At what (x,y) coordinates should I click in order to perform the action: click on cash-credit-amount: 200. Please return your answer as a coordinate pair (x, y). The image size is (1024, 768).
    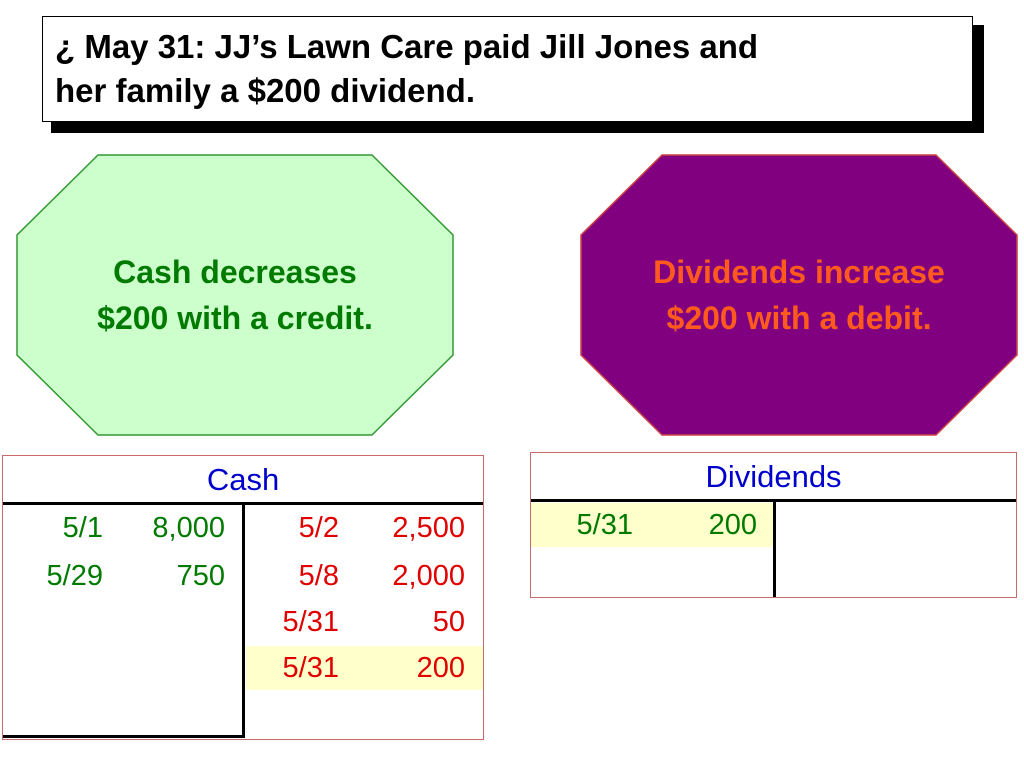
    Looking at the image, I should click on (440, 668).